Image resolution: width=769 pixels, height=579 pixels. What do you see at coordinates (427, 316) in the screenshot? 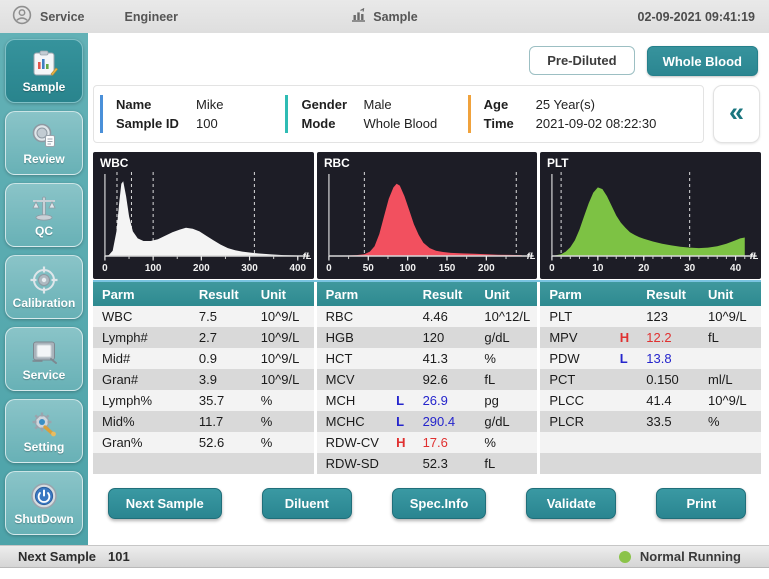
I see `table-row: RBC 4.46 10^12/L` at bounding box center [427, 316].